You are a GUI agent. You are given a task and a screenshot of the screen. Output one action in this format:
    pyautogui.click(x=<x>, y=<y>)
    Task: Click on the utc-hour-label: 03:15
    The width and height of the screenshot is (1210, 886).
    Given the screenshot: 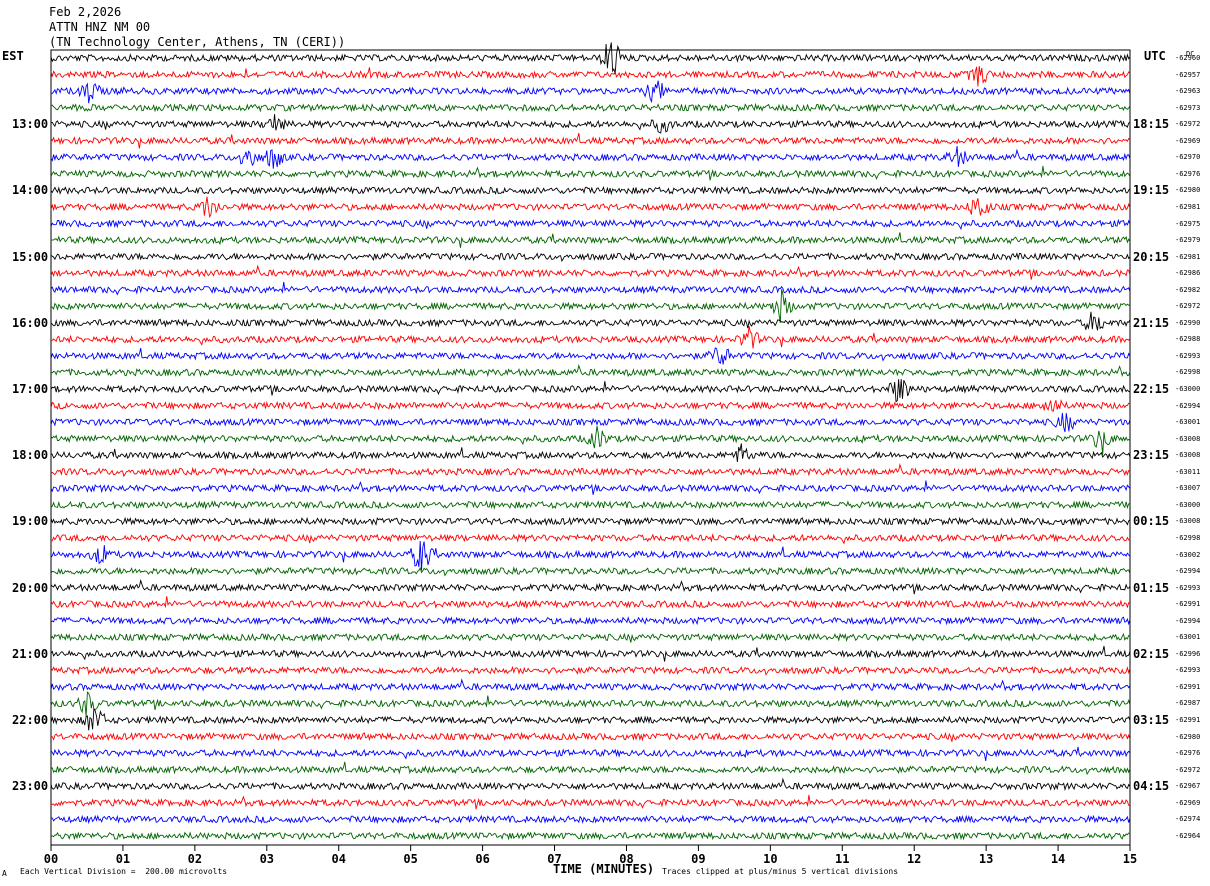 What is the action you would take?
    pyautogui.click(x=1151, y=720)
    